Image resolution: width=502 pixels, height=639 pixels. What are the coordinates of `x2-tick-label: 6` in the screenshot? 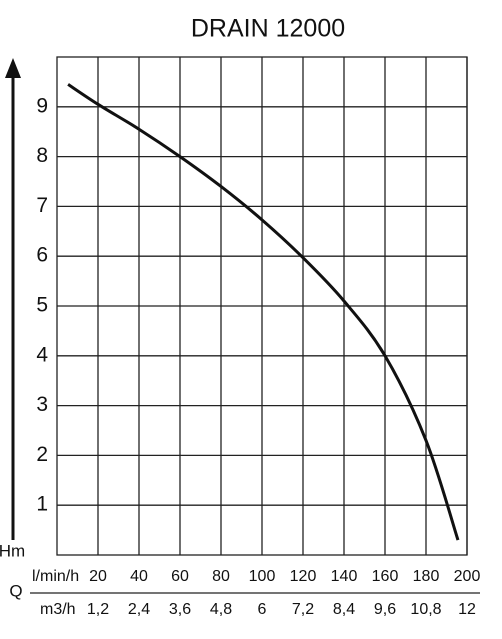 It's located at (262, 609).